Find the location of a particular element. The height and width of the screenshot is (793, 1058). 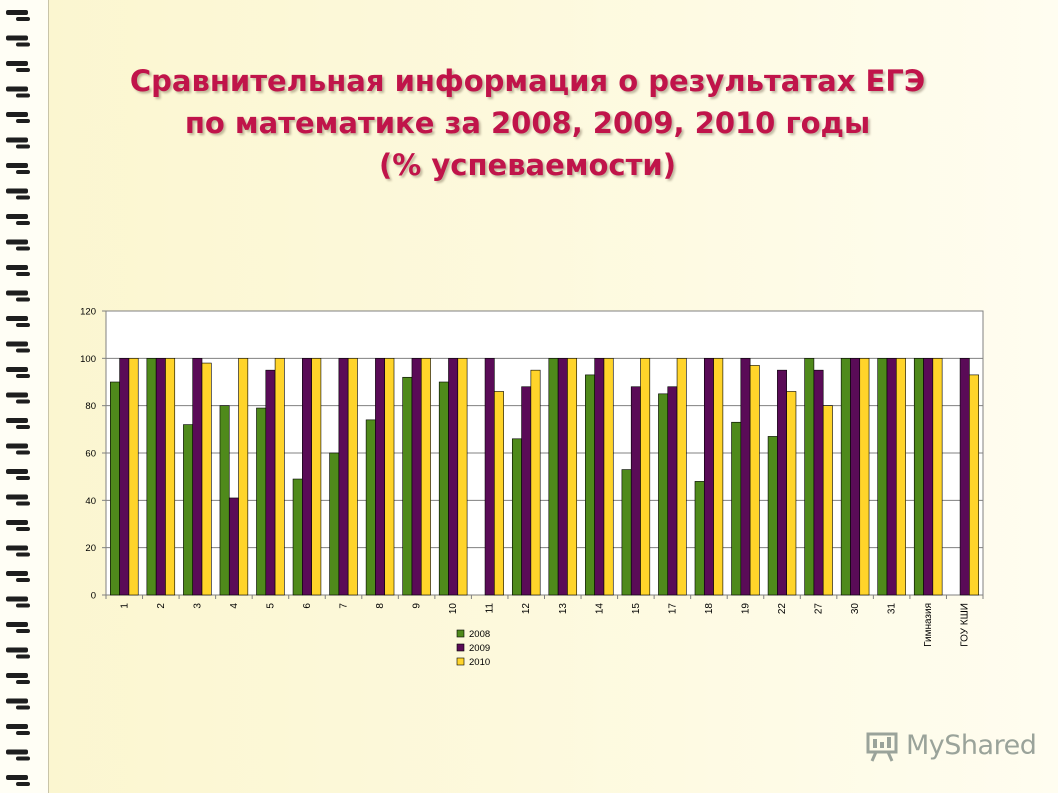

x-tick-label: 15 is located at coordinates (636, 609).